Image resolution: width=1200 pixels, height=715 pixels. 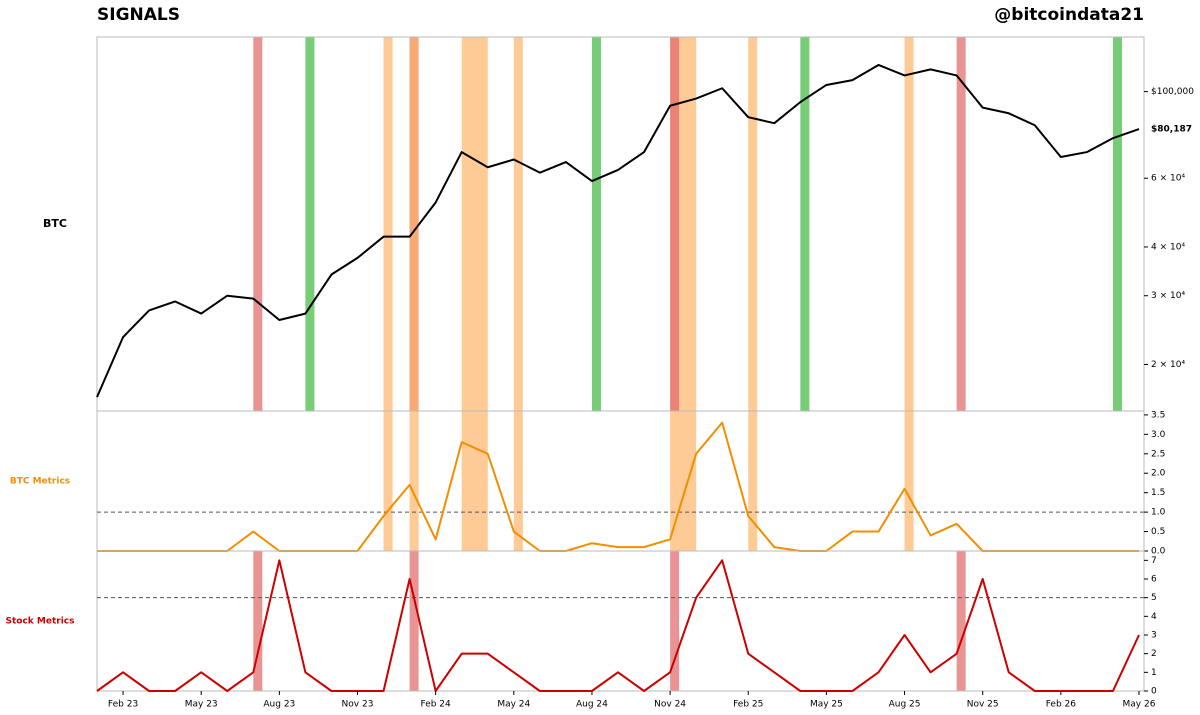 I want to click on y-tick-label: 6, so click(x=1154, y=580).